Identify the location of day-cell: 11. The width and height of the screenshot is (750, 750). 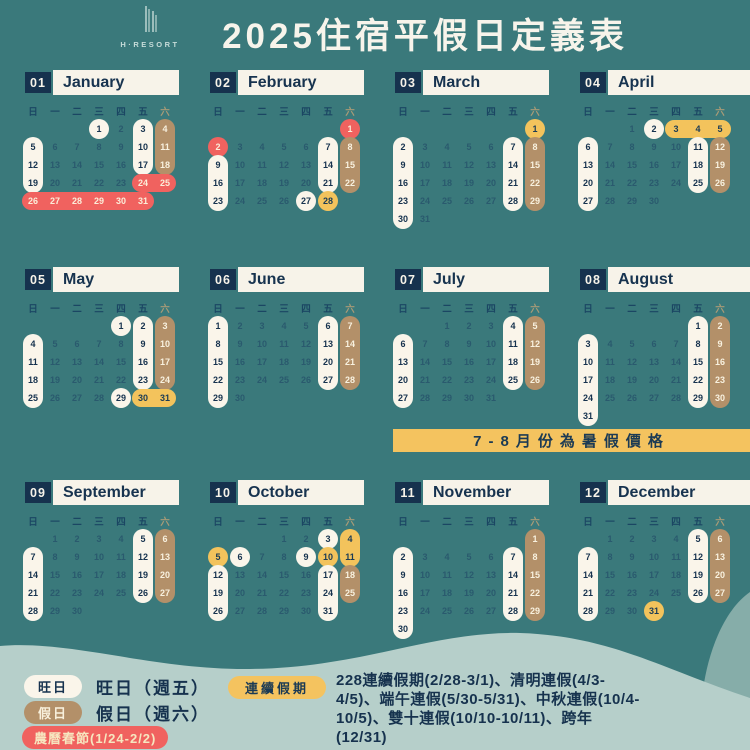
(33, 362).